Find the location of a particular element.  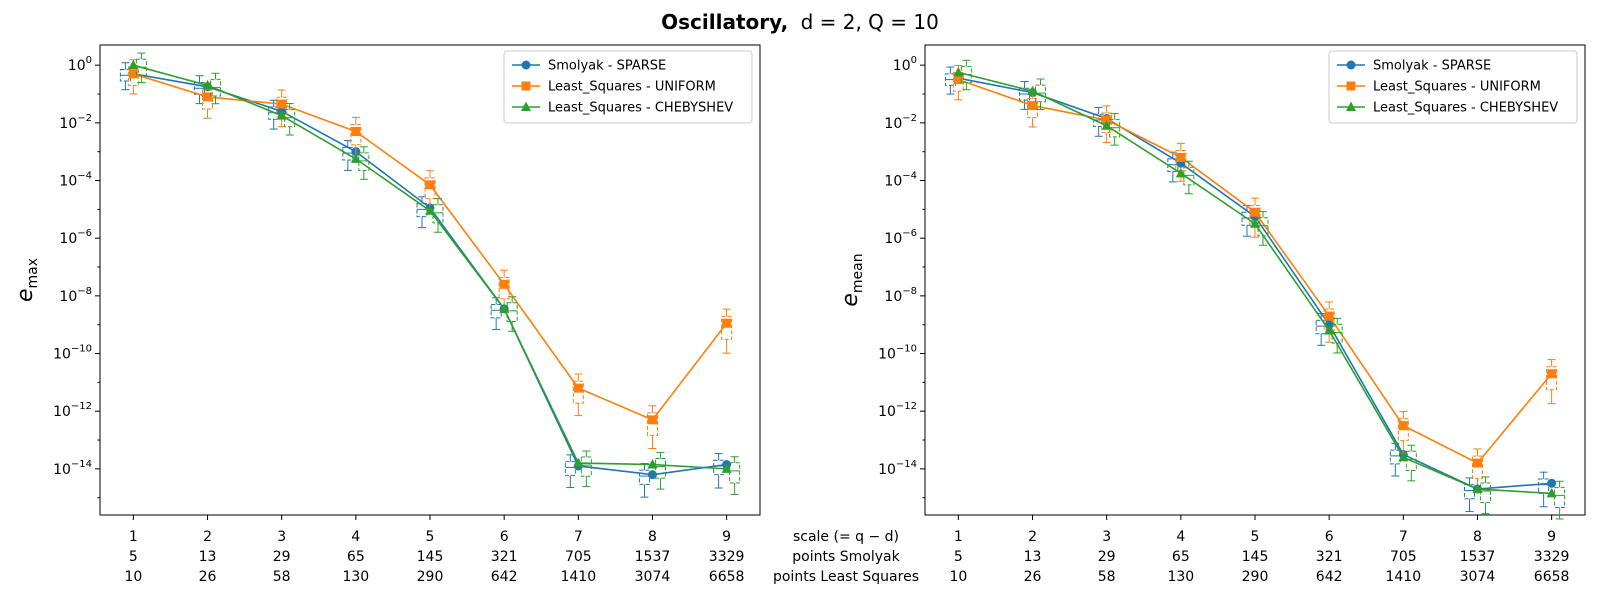

y-axis-label: emean is located at coordinates (852, 279).